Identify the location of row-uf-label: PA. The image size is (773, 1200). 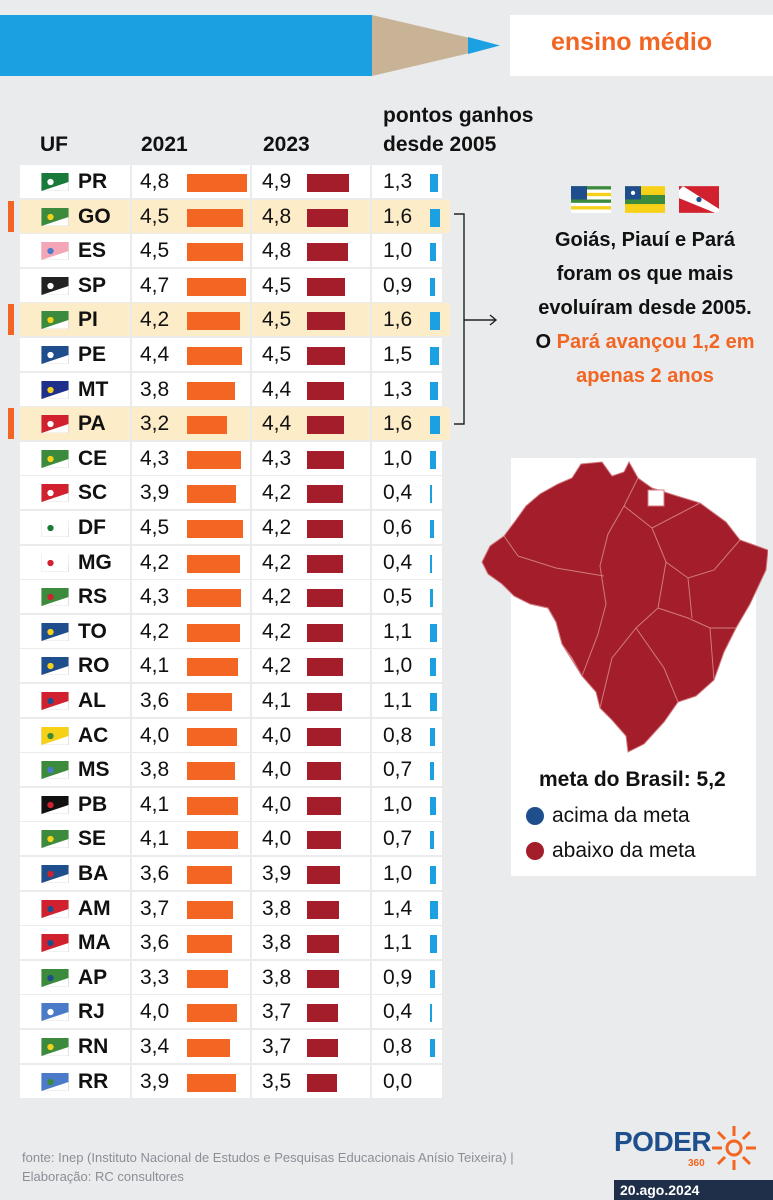
(92, 423).